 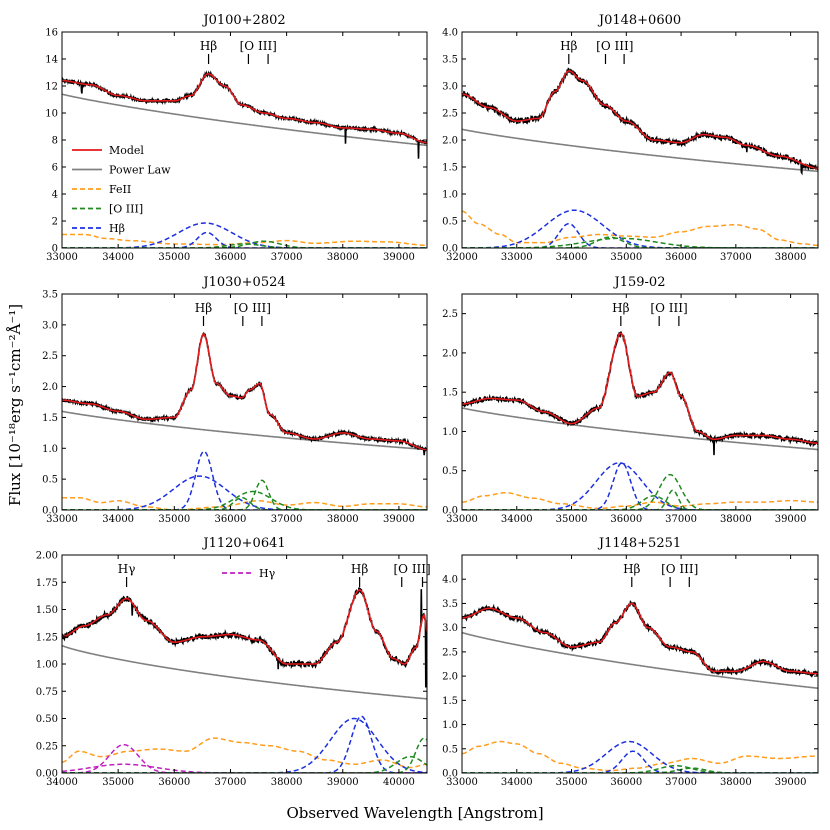 I want to click on y-tick-label: 1.00, so click(x=47, y=665).